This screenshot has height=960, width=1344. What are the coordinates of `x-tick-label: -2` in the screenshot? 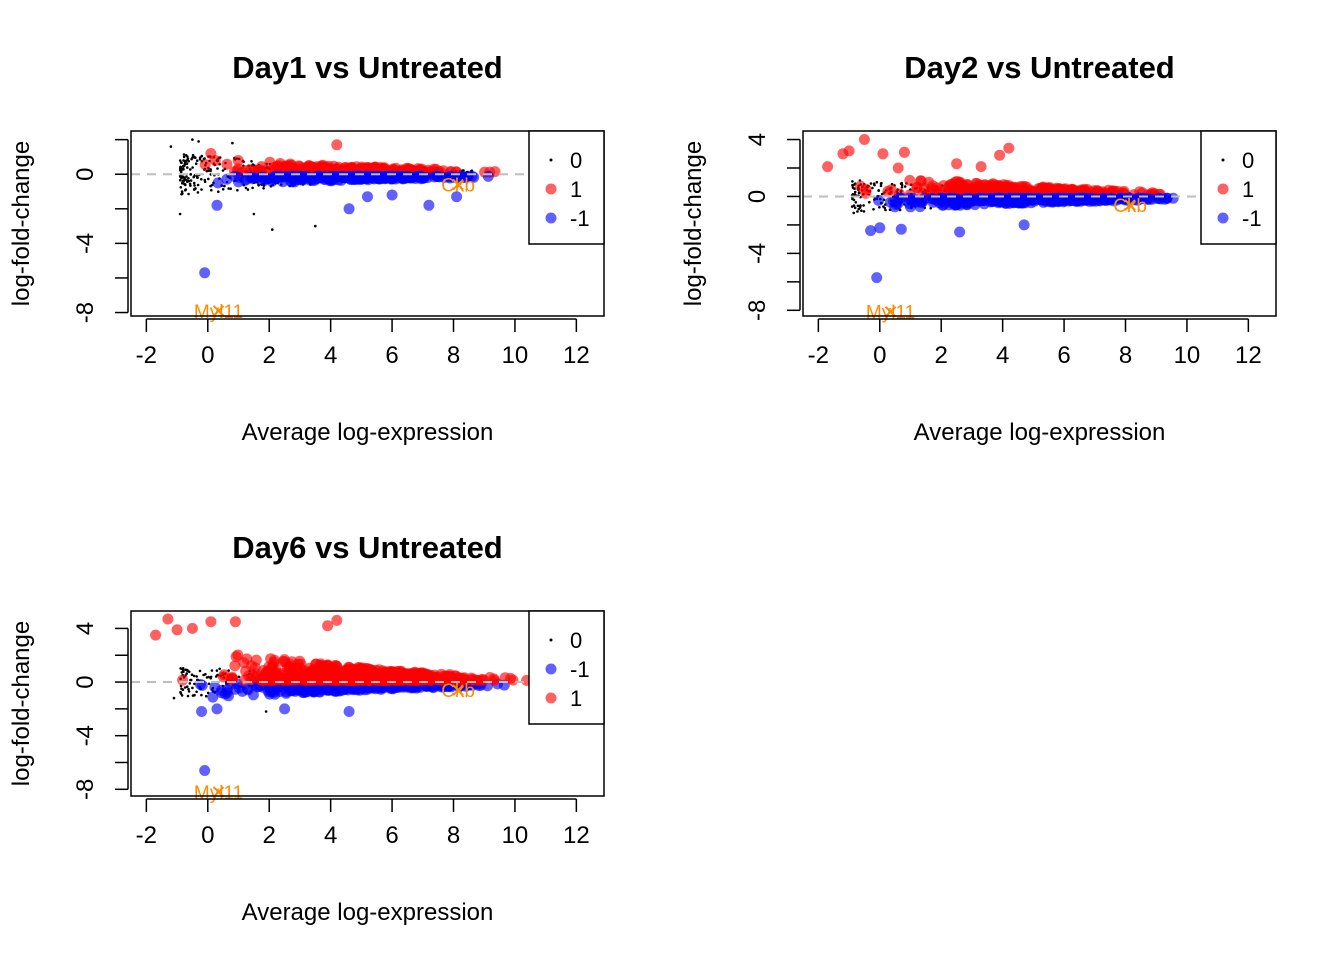 It's located at (818, 355).